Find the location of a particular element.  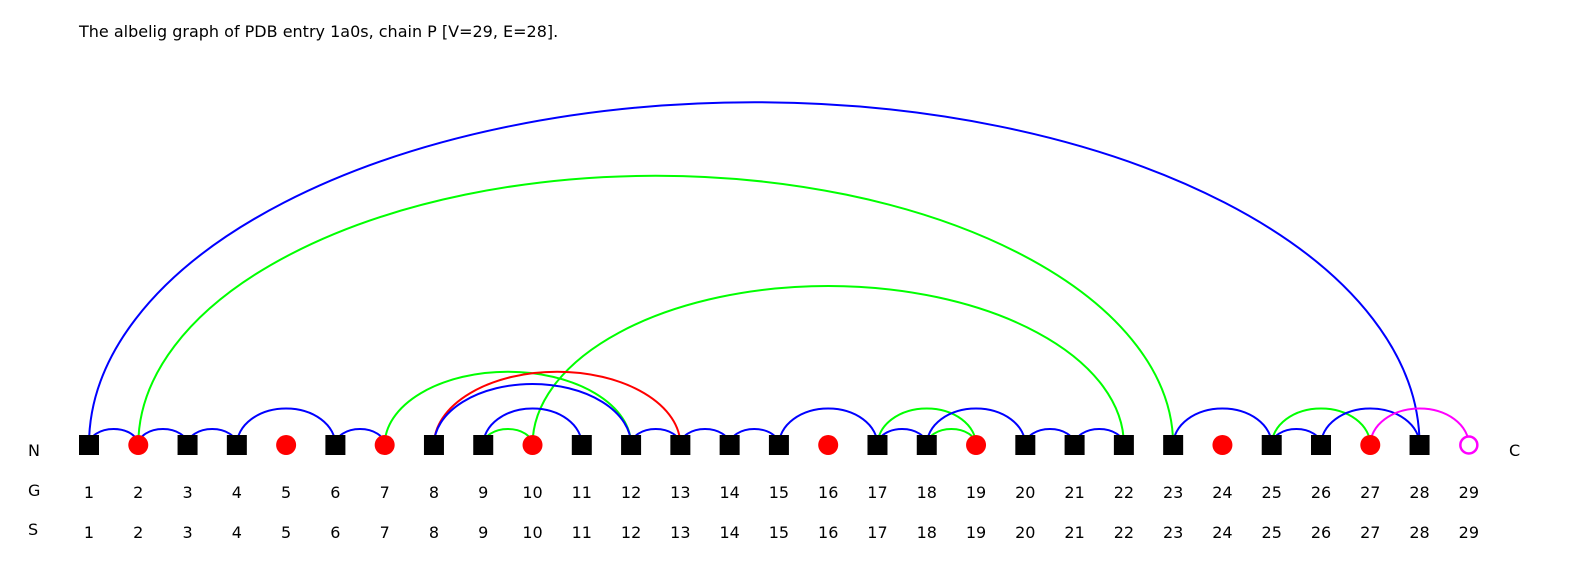

sequence-index-label: 29 is located at coordinates (1469, 532).